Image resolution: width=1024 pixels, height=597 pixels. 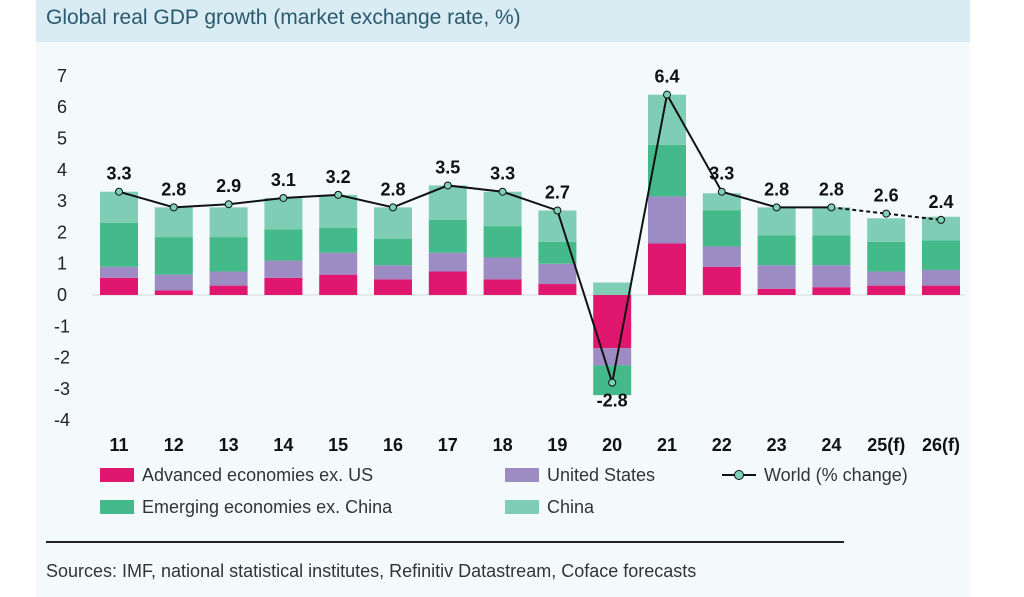 What do you see at coordinates (393, 445) in the screenshot?
I see `x-tick-label: 16` at bounding box center [393, 445].